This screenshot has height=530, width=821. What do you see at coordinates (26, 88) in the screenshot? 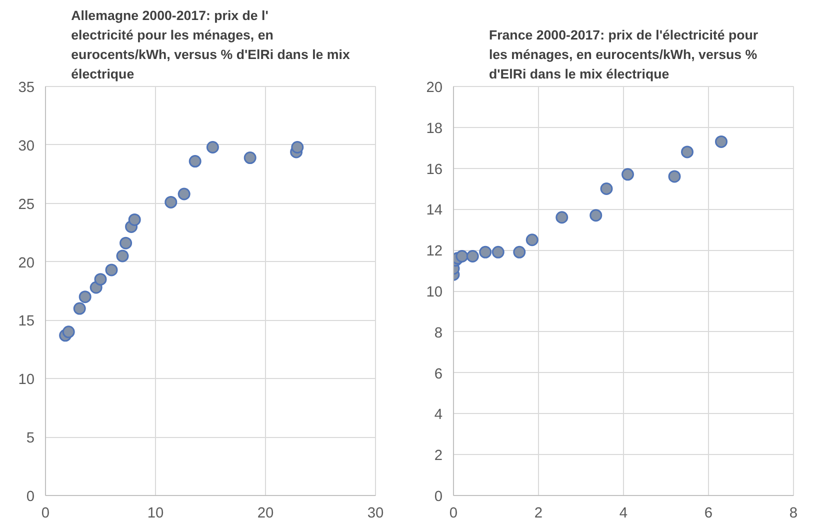
I see `y-tick-label: 35` at bounding box center [26, 88].